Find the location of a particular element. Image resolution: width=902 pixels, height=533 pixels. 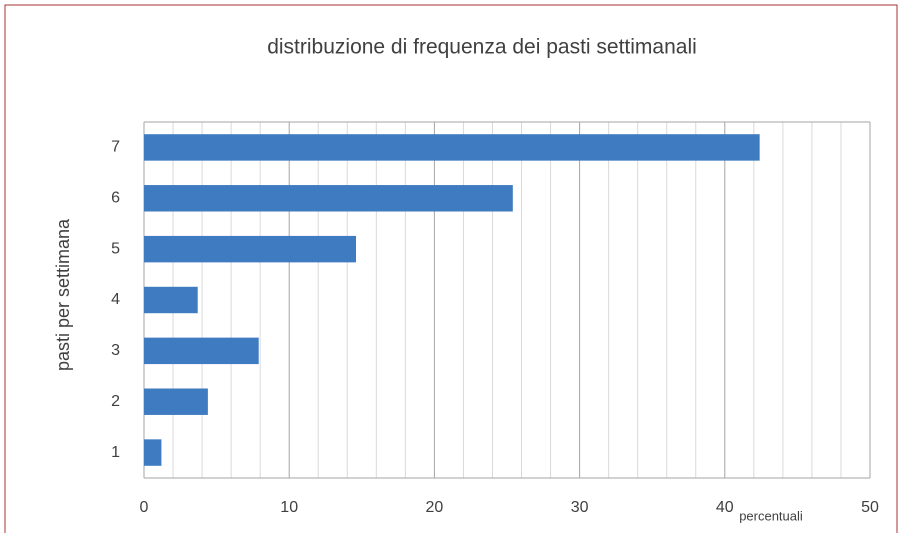

x-tick-label: 50 is located at coordinates (870, 507).